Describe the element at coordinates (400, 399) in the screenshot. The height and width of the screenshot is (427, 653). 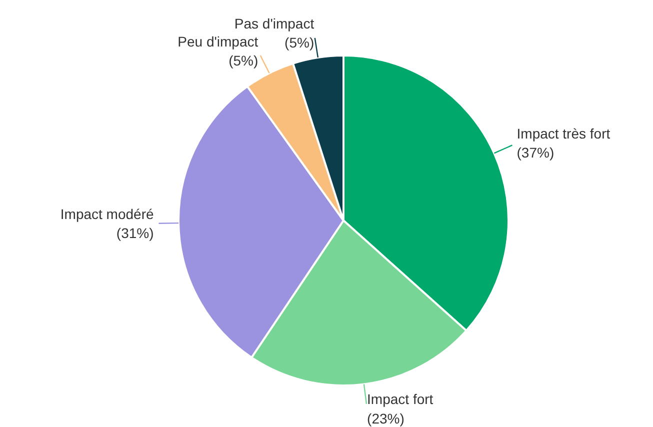
I see `slice-label: Impact fort` at that location.